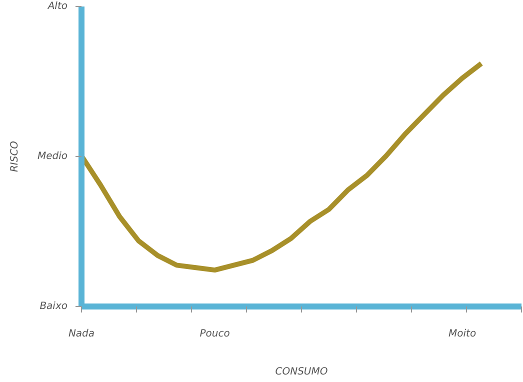 The width and height of the screenshot is (523, 382). I want to click on x-axis-title: CONSUMO, so click(301, 372).